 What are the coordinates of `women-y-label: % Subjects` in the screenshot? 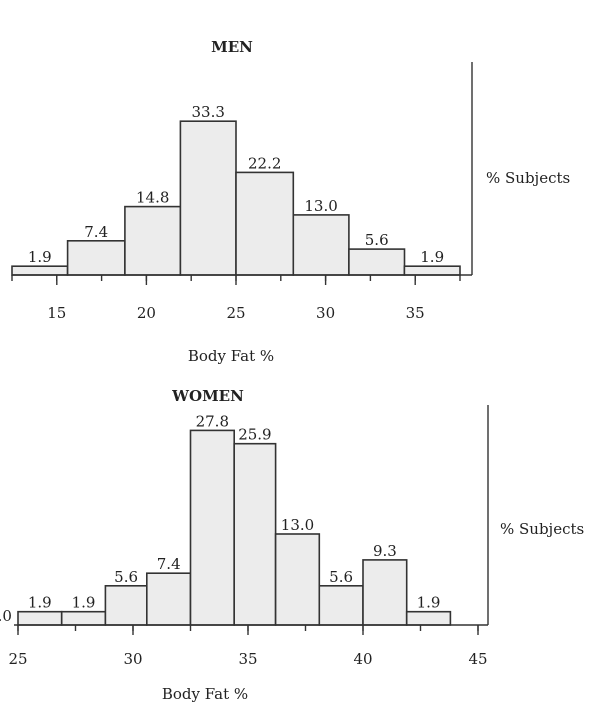 It's located at (542, 529).